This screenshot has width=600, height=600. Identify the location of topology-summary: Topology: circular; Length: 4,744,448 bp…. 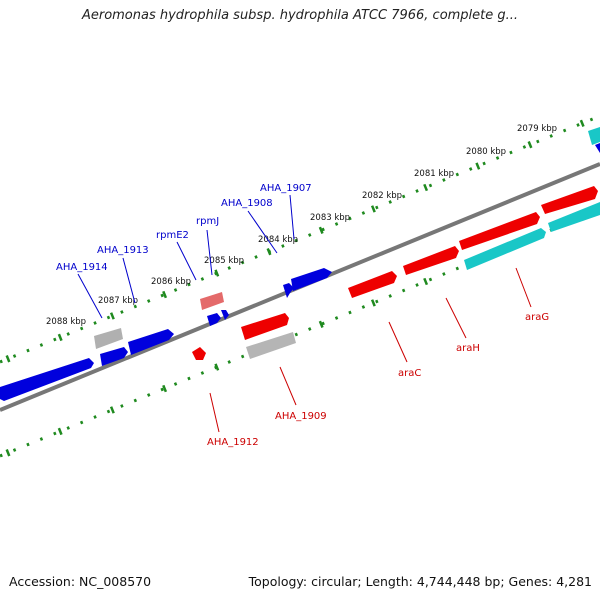
(420, 581).